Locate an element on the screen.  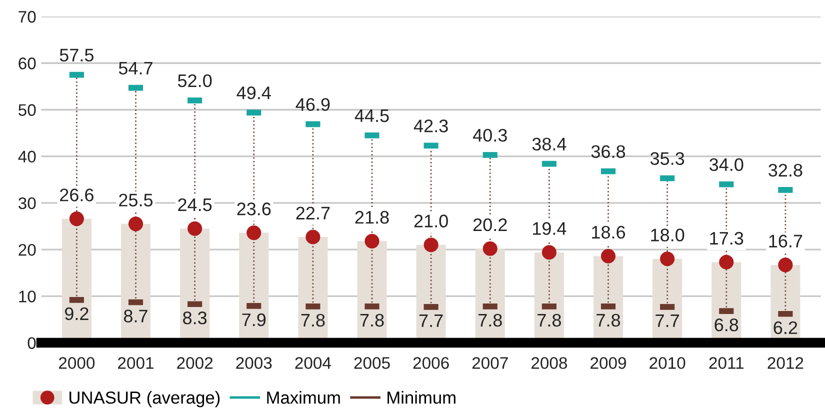
x-tick-label: 2004 is located at coordinates (313, 363).